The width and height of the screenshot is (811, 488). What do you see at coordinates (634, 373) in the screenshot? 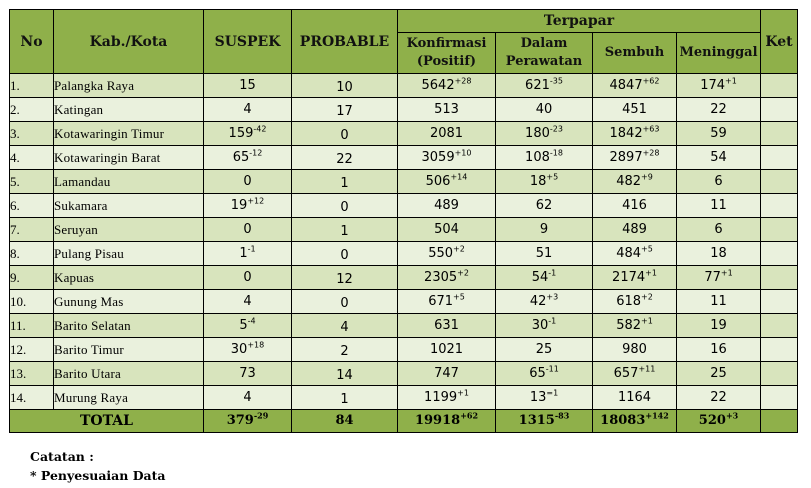
I see `cell-sembuh: 657+11` at bounding box center [634, 373].